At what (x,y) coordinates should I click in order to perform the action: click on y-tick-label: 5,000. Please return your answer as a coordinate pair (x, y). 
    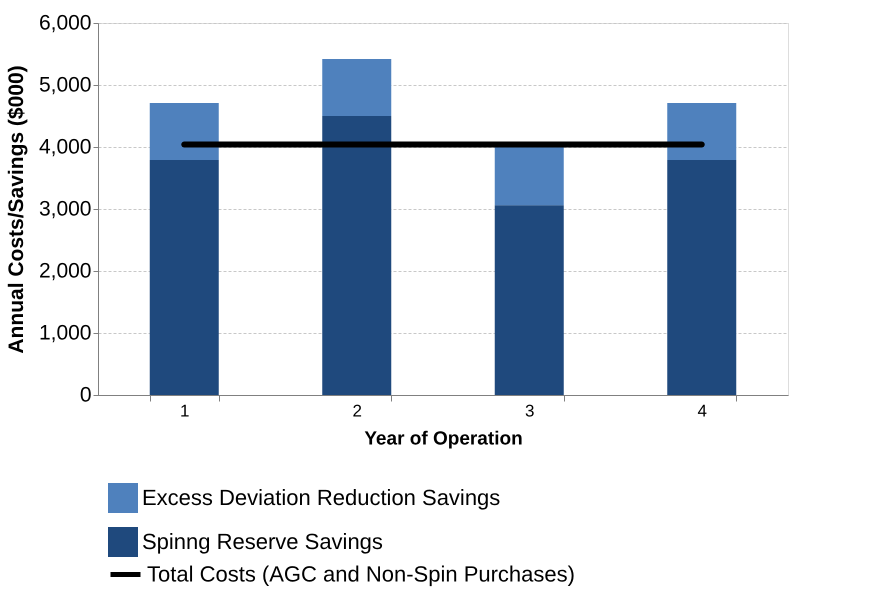
    Looking at the image, I should click on (65, 85).